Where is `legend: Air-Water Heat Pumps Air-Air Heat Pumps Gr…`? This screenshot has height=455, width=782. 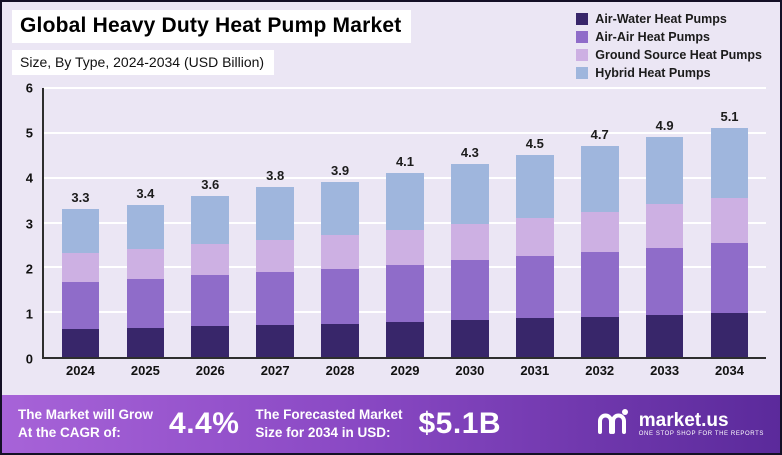 legend: Air-Water Heat Pumps Air-Air Heat Pumps Gr… is located at coordinates (673, 45).